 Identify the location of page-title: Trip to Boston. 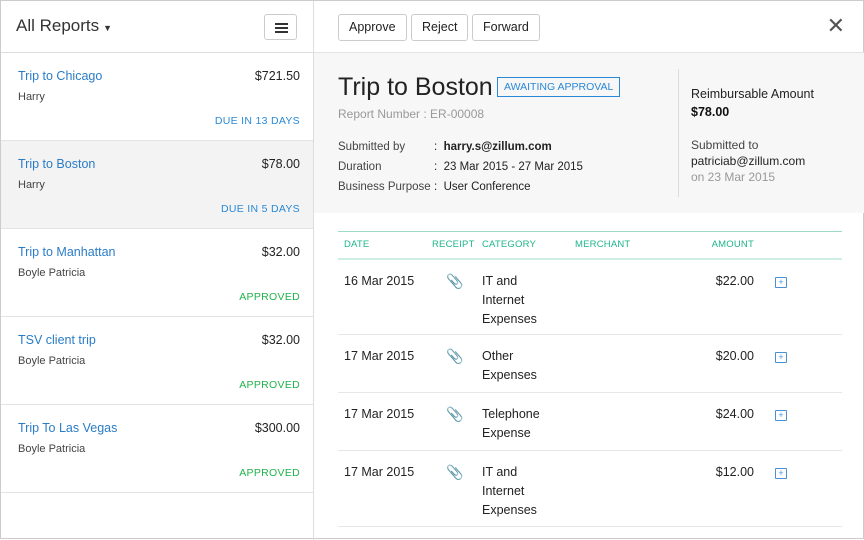
(415, 87).